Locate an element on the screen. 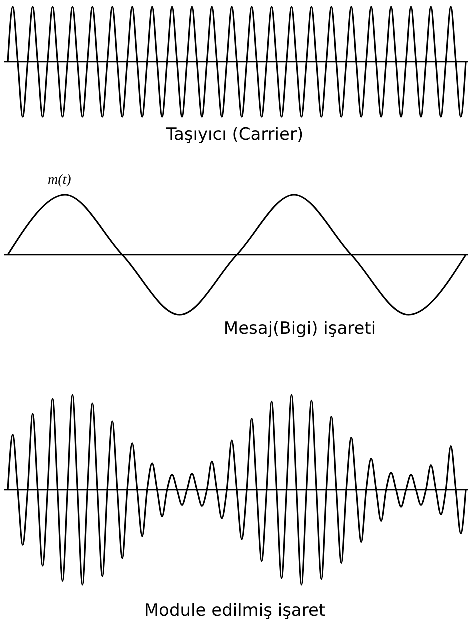  text: Mesaj(Bigi) işareti is located at coordinates (300, 329).